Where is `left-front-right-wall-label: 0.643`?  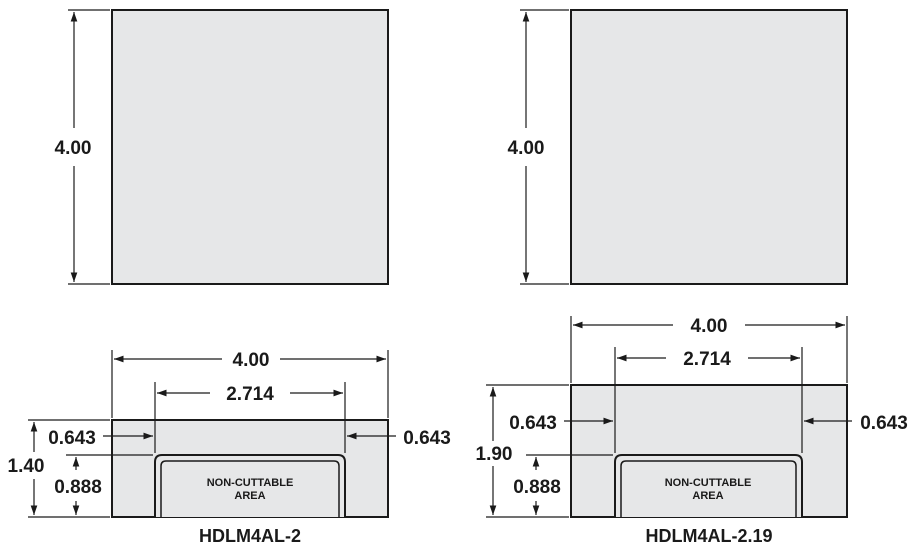 left-front-right-wall-label: 0.643 is located at coordinates (427, 438).